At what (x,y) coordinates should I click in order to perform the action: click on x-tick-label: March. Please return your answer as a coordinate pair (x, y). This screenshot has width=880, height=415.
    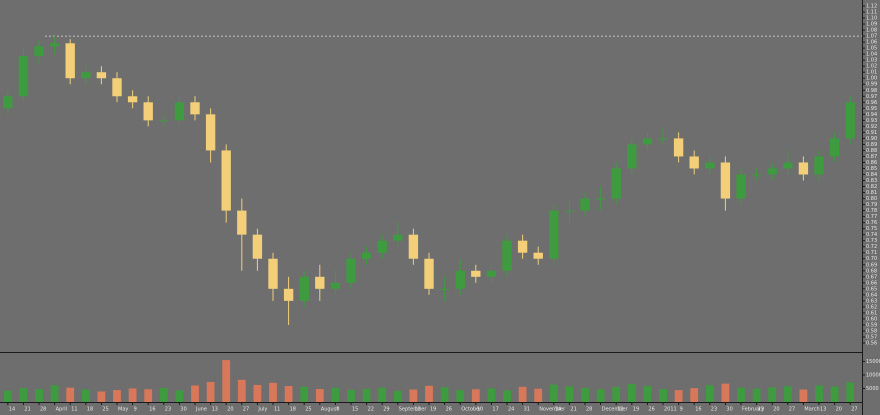
    Looking at the image, I should click on (811, 410).